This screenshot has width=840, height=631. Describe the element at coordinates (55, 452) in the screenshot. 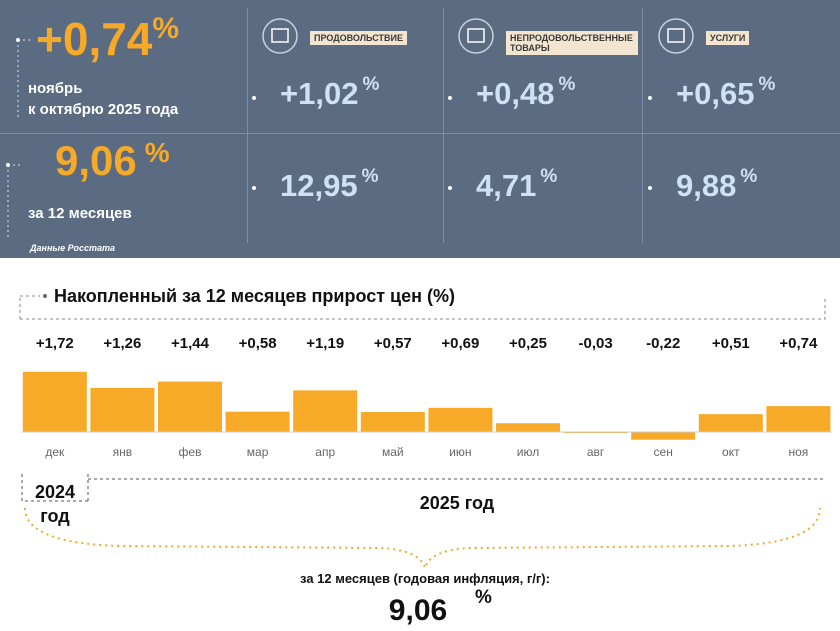

I see `x-tick-label: дек` at that location.